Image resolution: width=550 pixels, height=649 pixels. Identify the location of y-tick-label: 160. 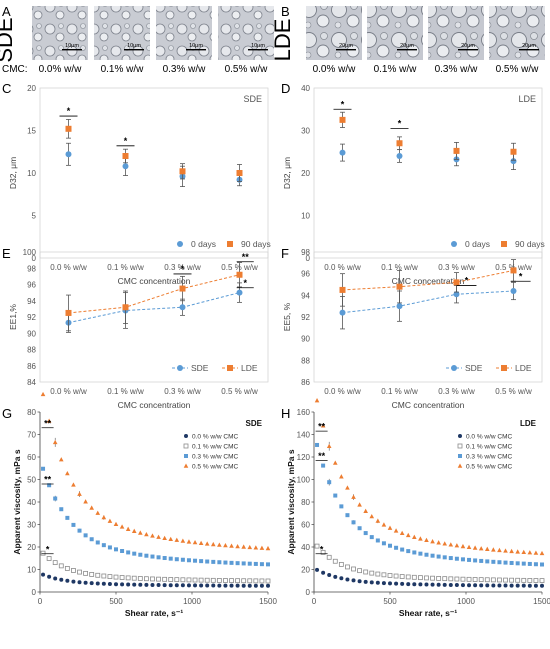
(304, 412).